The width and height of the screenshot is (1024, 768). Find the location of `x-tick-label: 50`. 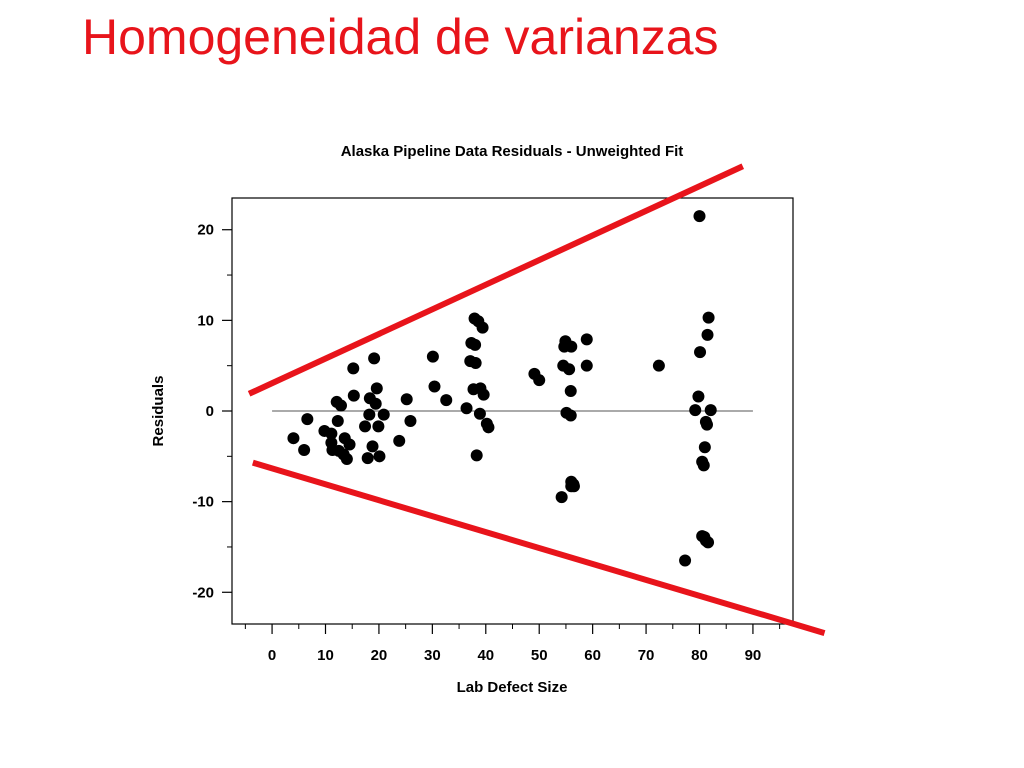

x-tick-label: 50 is located at coordinates (539, 655).